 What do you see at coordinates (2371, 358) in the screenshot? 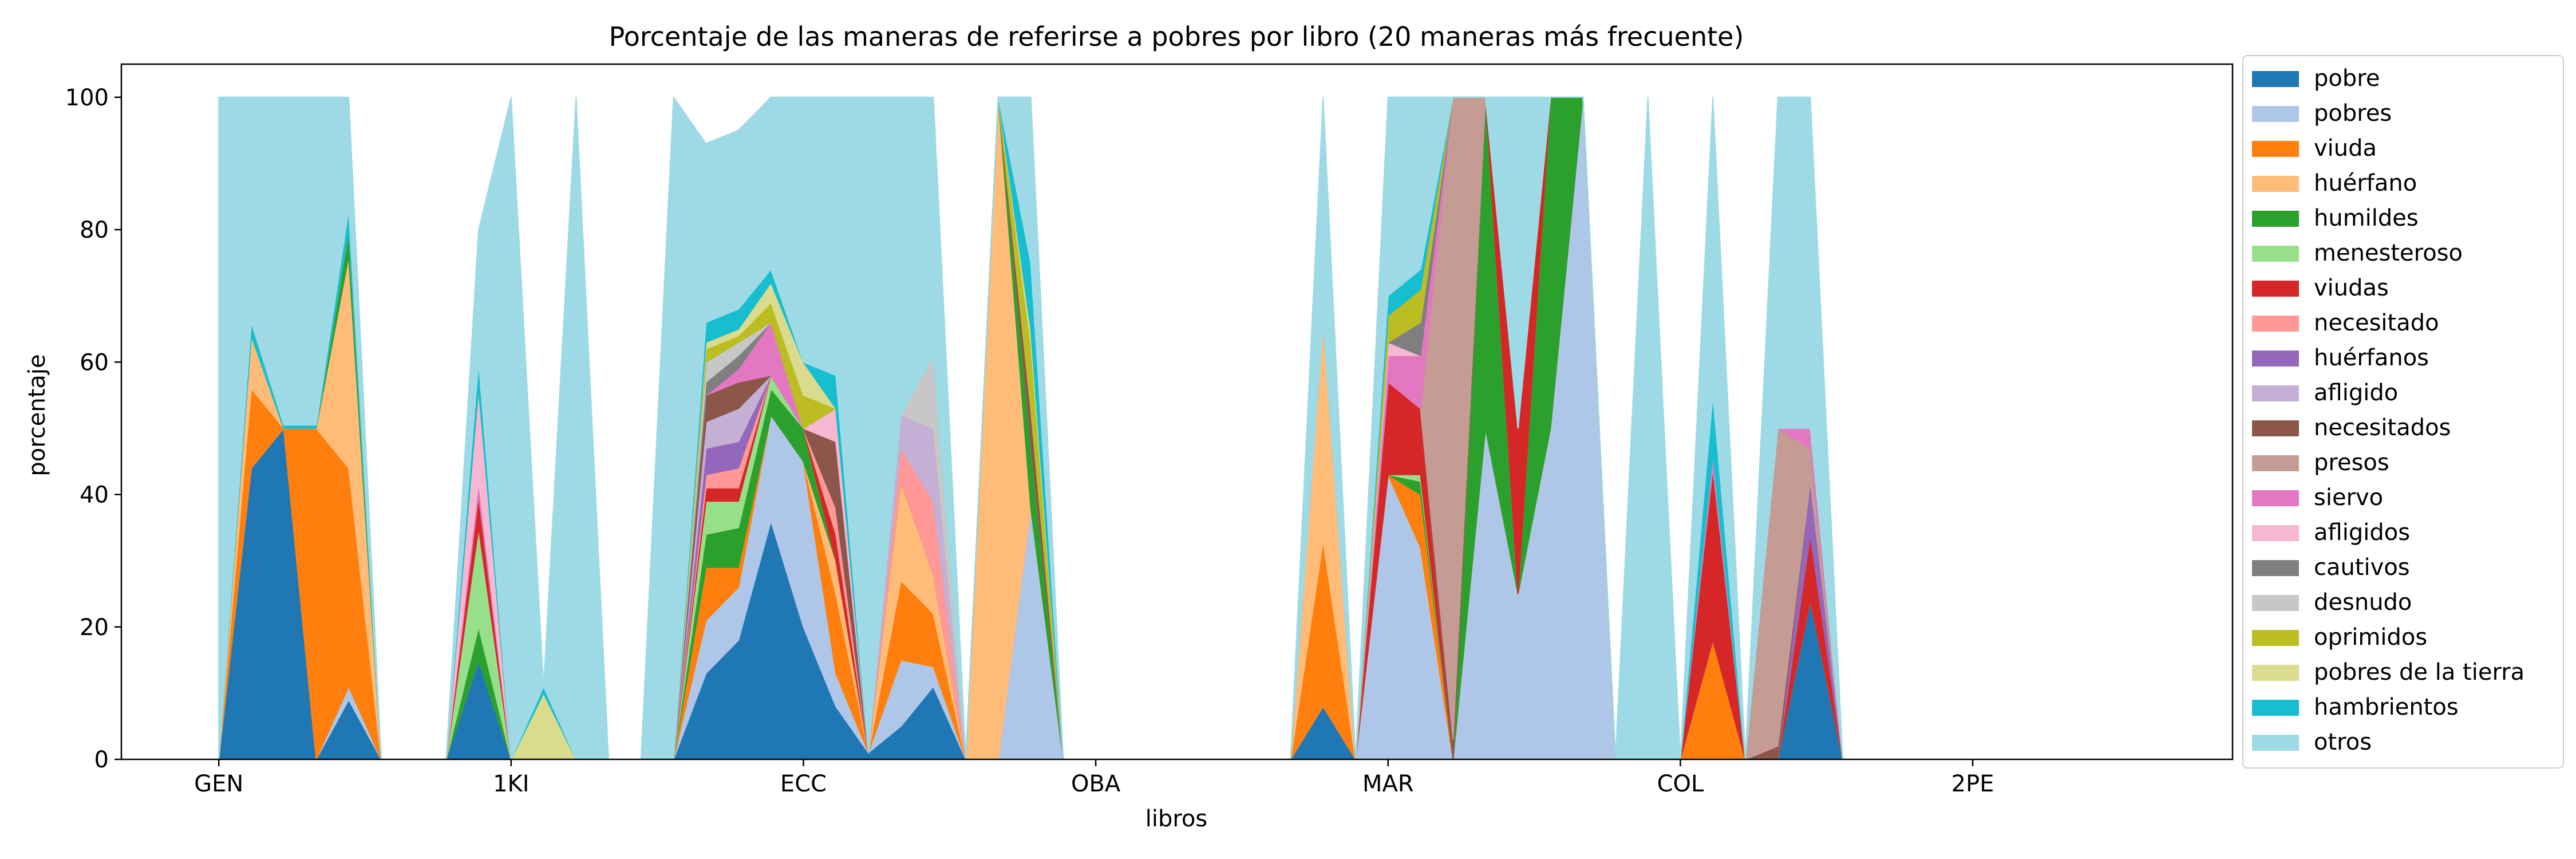
I see `legend-label-huerfanos: huérfanos` at bounding box center [2371, 358].